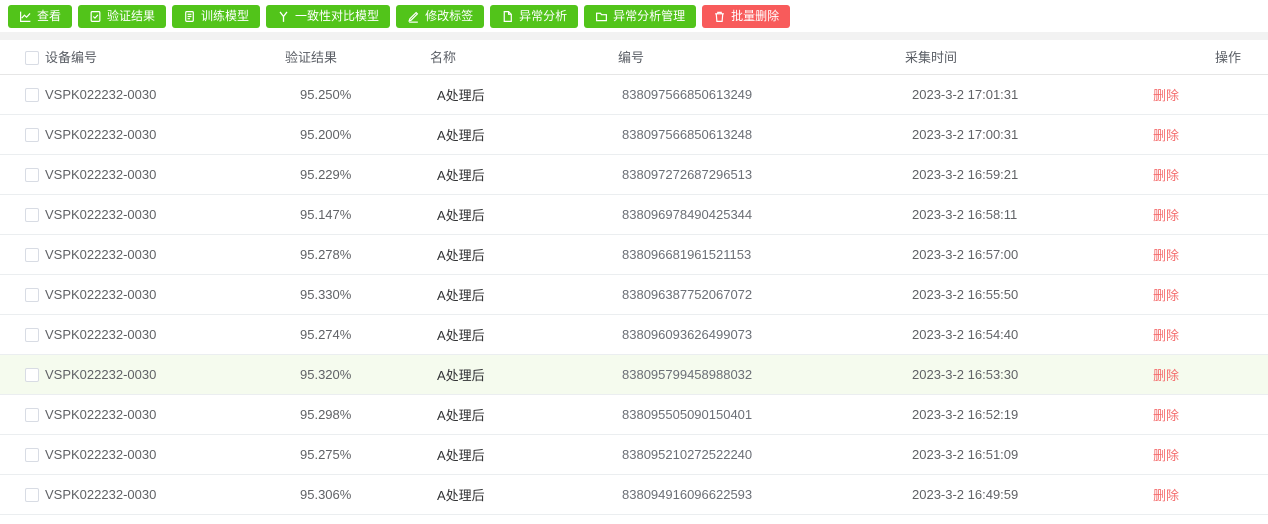  Describe the element at coordinates (761, 334) in the screenshot. I see `number-cell: 838096093626499073` at that location.